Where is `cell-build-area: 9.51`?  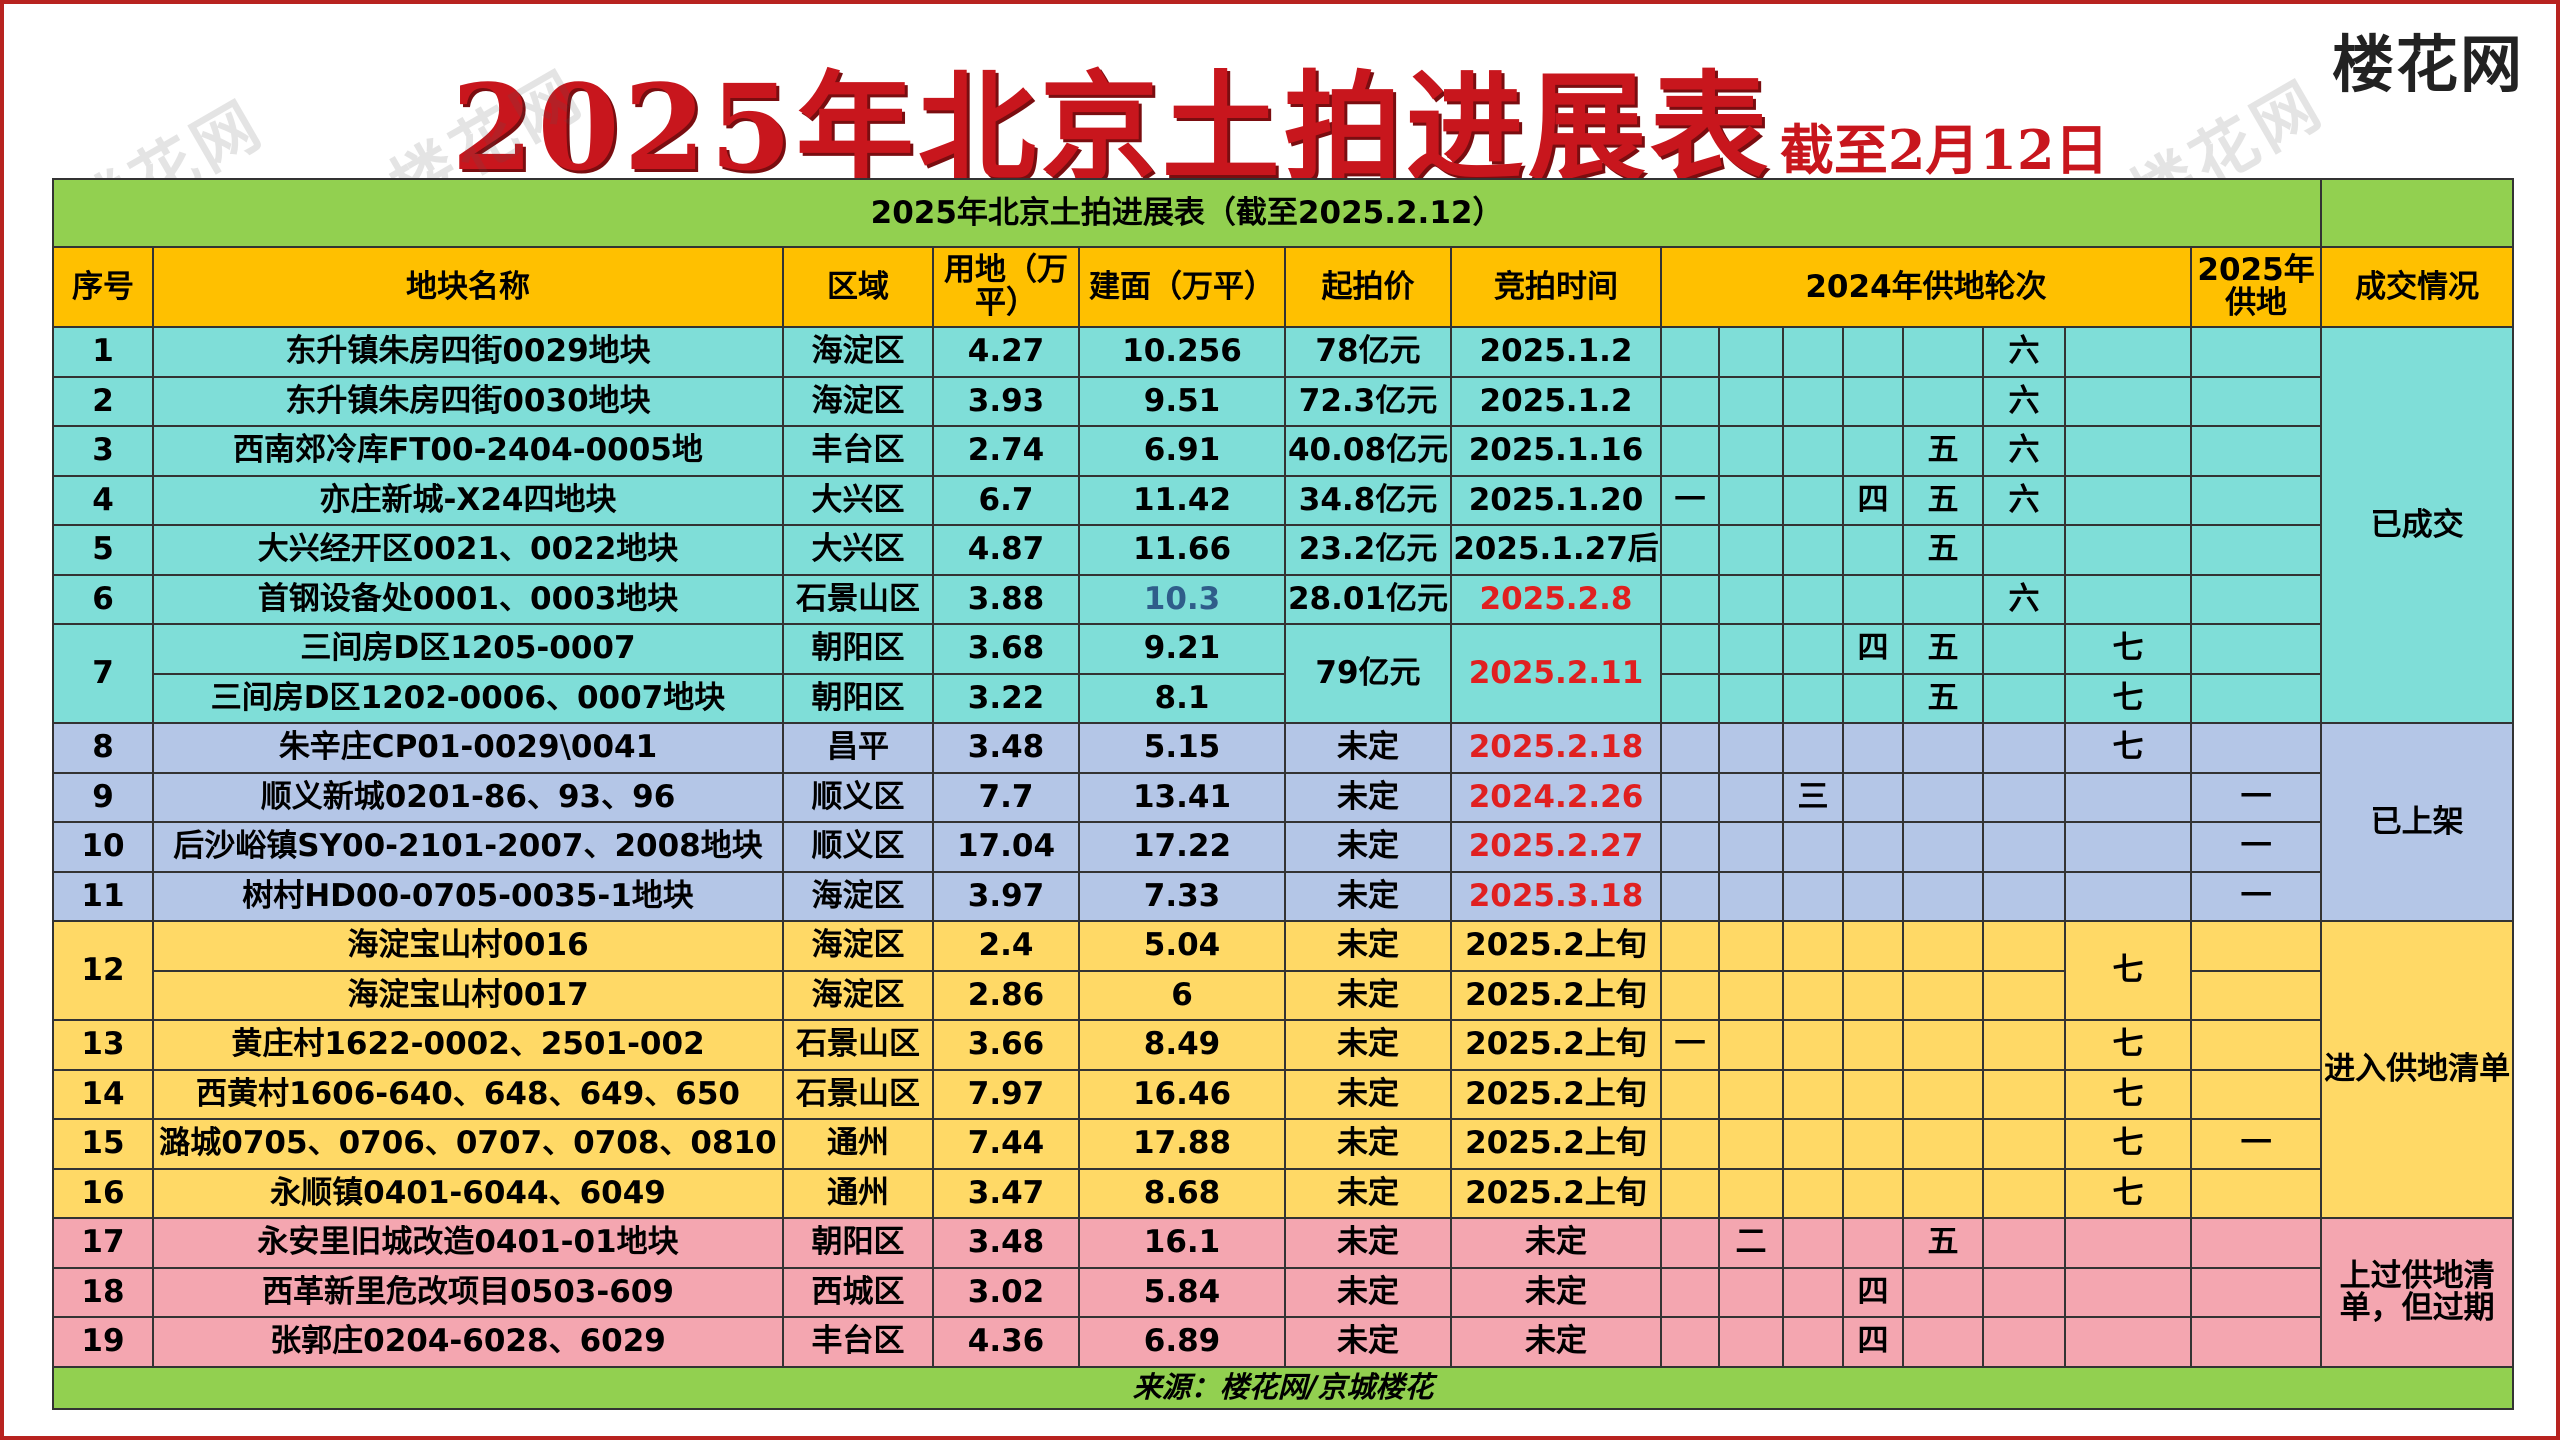 cell-build-area: 9.51 is located at coordinates (1182, 401).